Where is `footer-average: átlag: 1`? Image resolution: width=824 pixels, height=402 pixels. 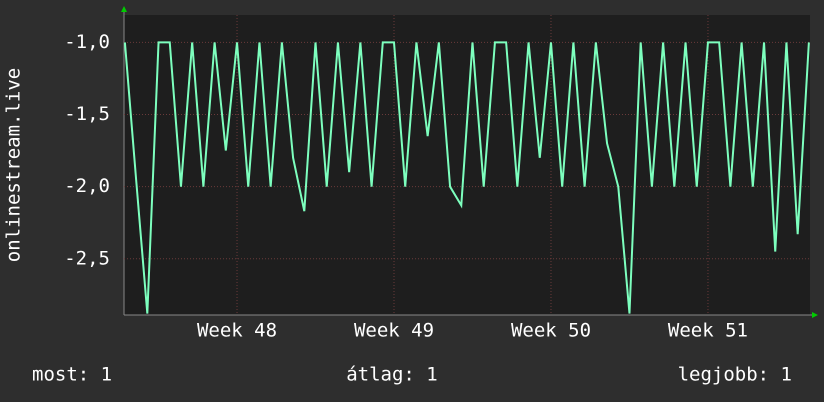 footer-average: átlag: 1 is located at coordinates (392, 375).